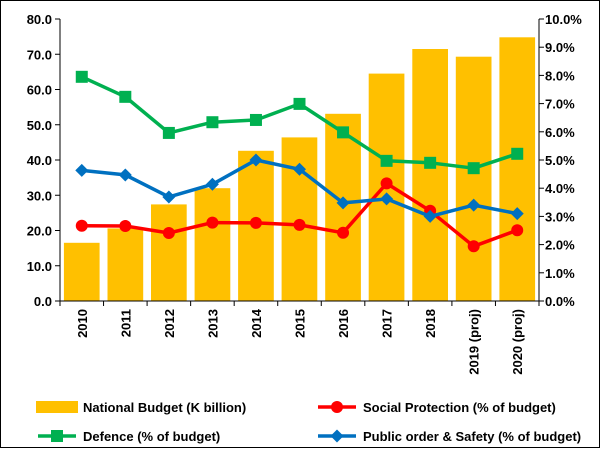 Image resolution: width=602 pixels, height=454 pixels. I want to click on social-point-2016, so click(343, 232).